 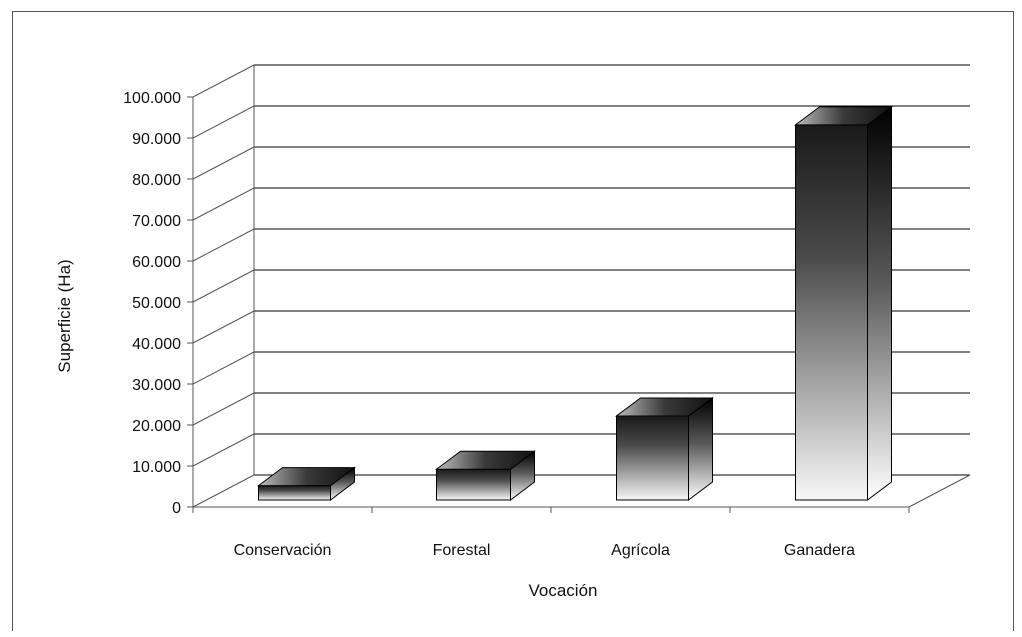 What do you see at coordinates (283, 550) in the screenshot?
I see `x-tick-label: Conservación` at bounding box center [283, 550].